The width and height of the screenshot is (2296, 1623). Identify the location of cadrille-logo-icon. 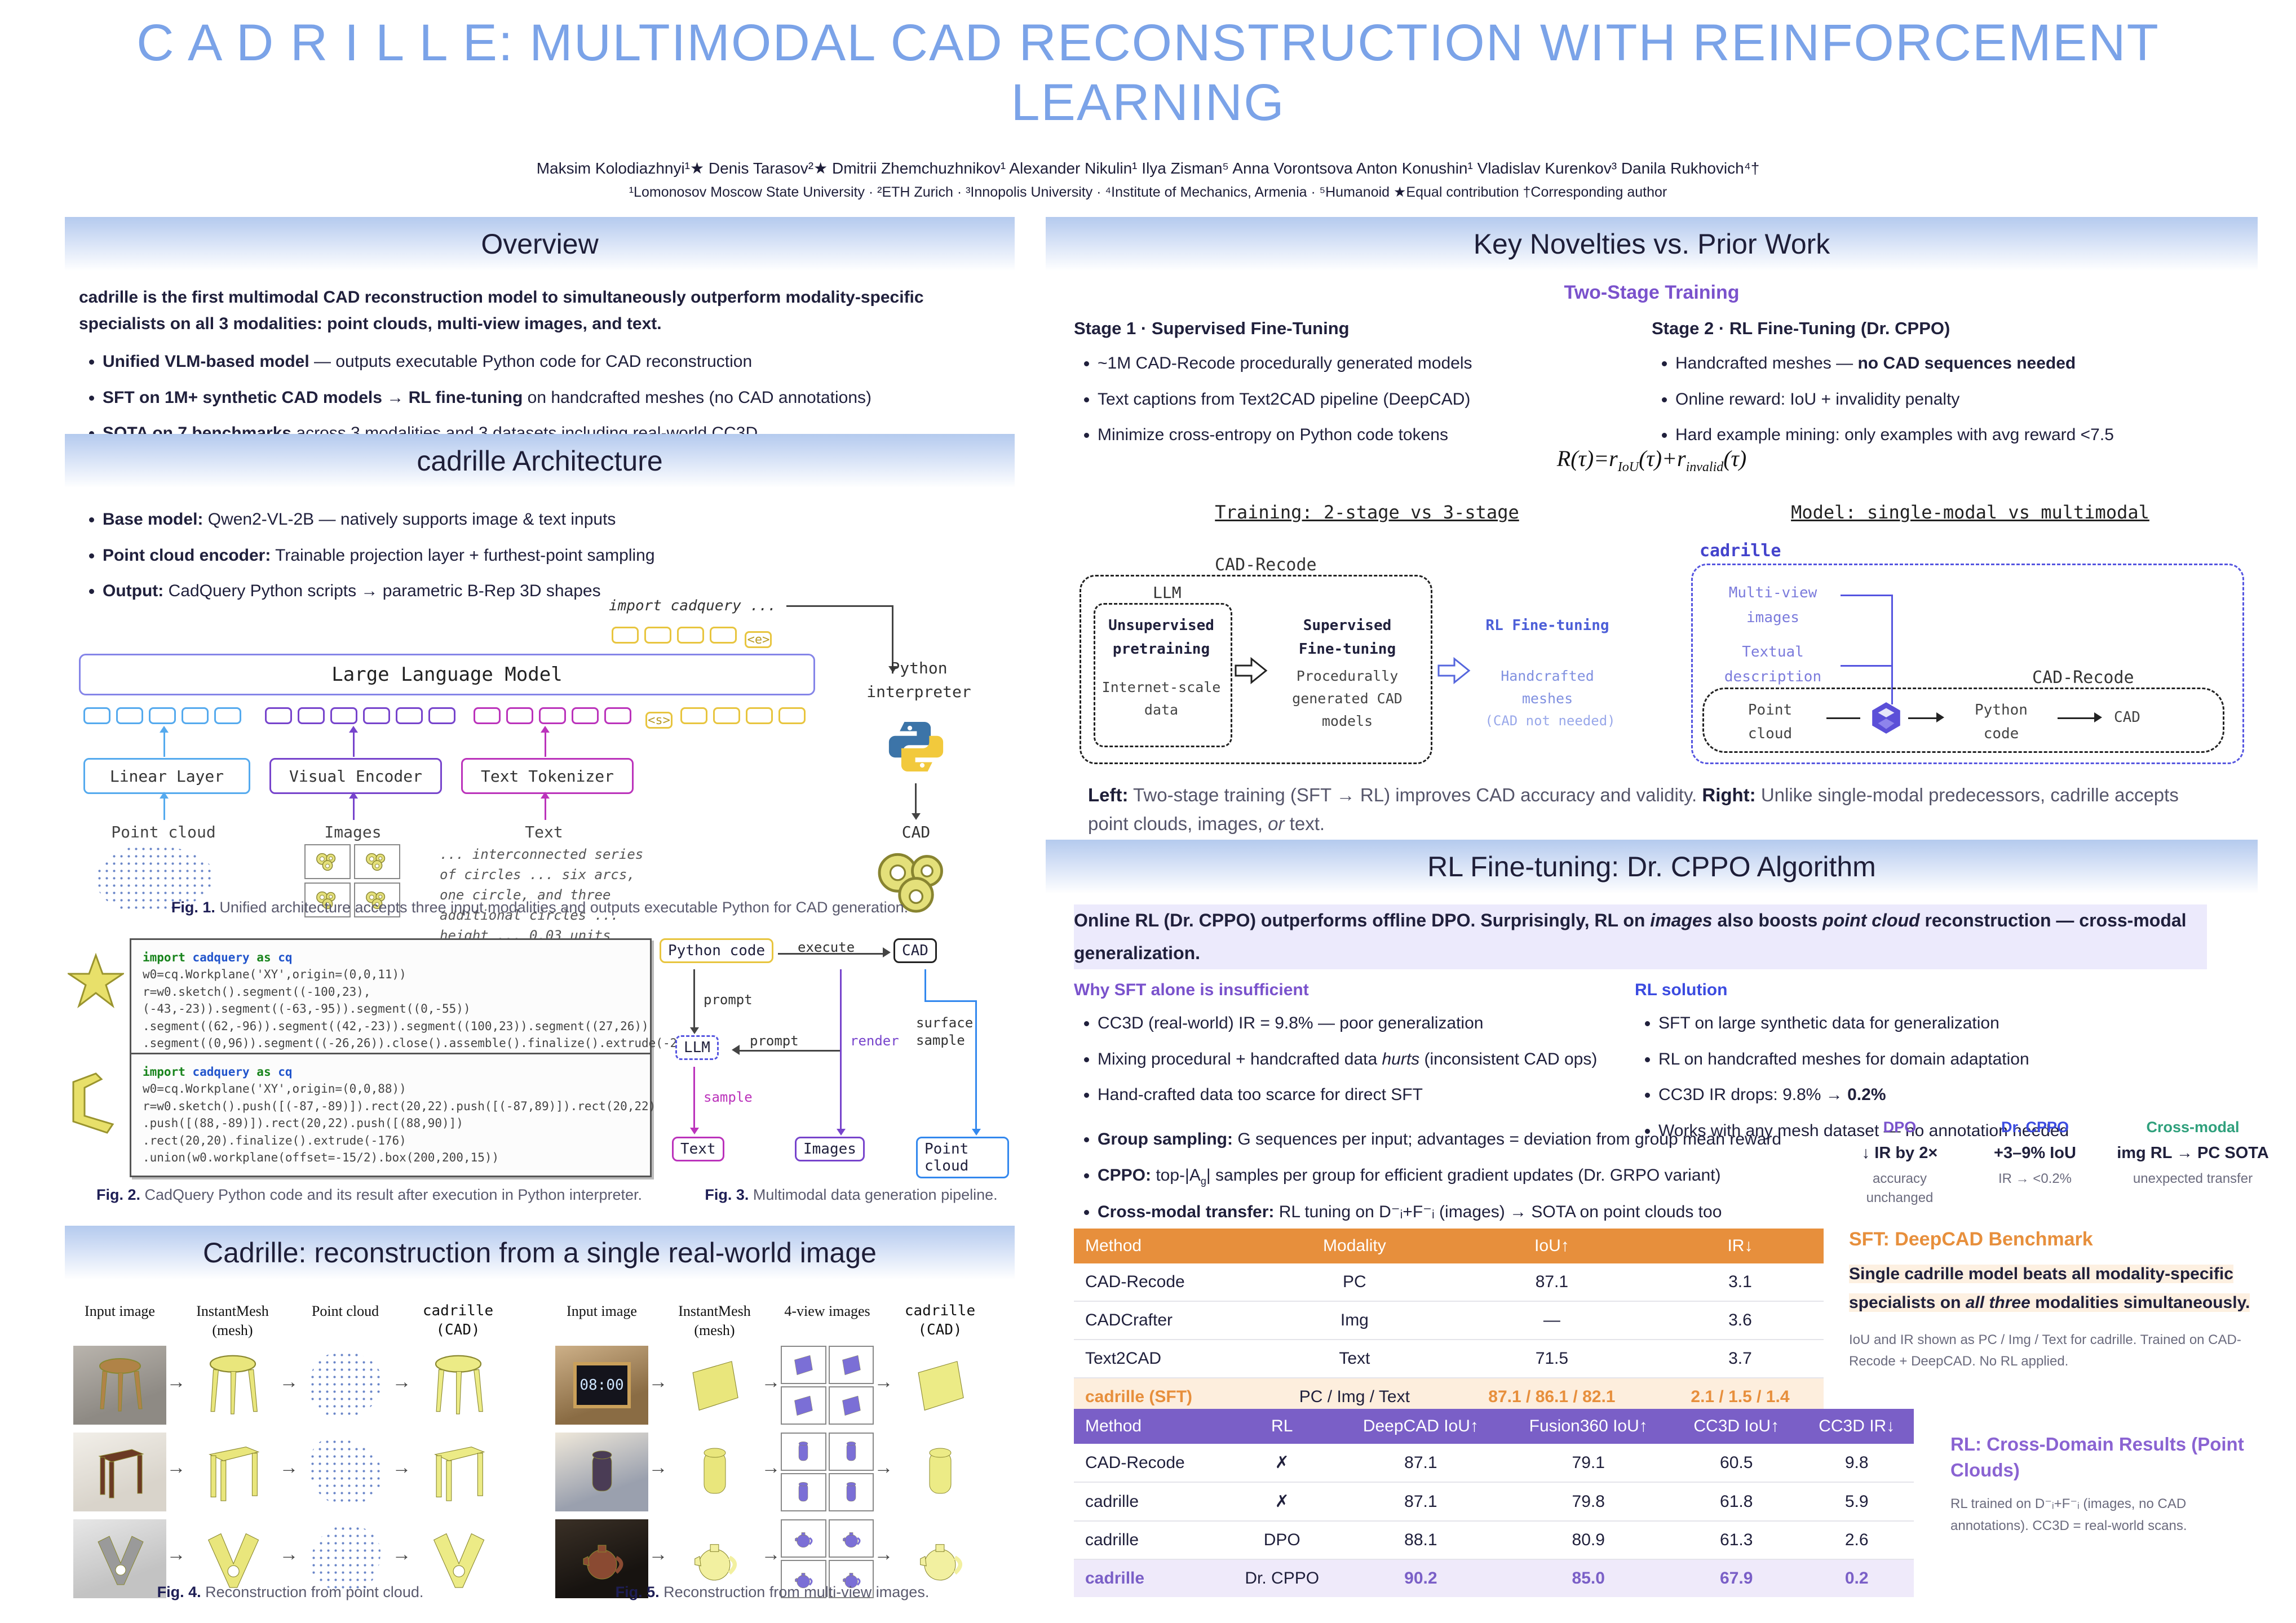
(1887, 718).